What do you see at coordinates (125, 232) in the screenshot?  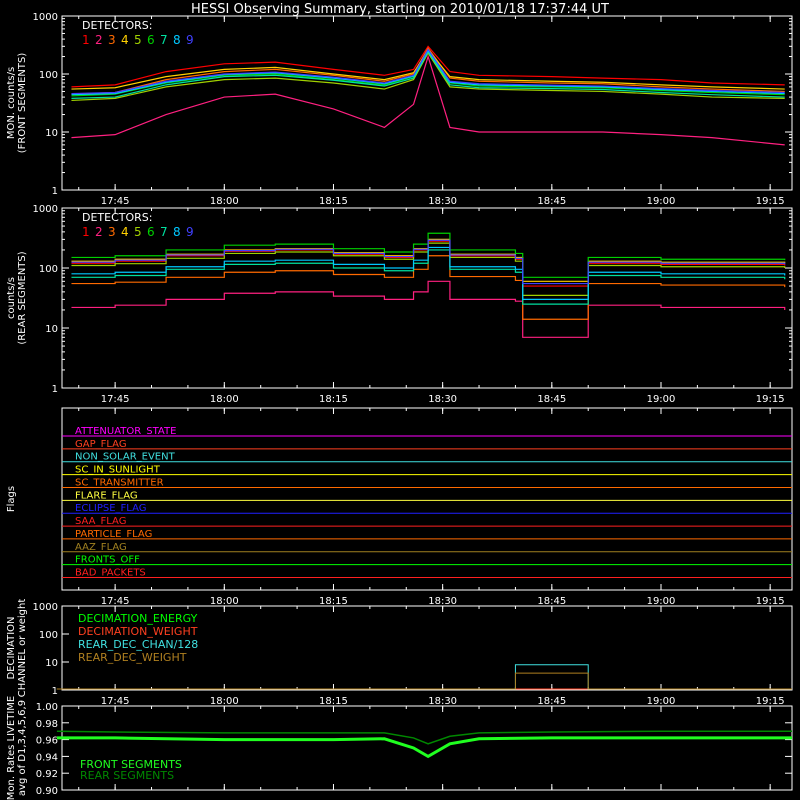 I see `rear-panel-legend-item: 4` at bounding box center [125, 232].